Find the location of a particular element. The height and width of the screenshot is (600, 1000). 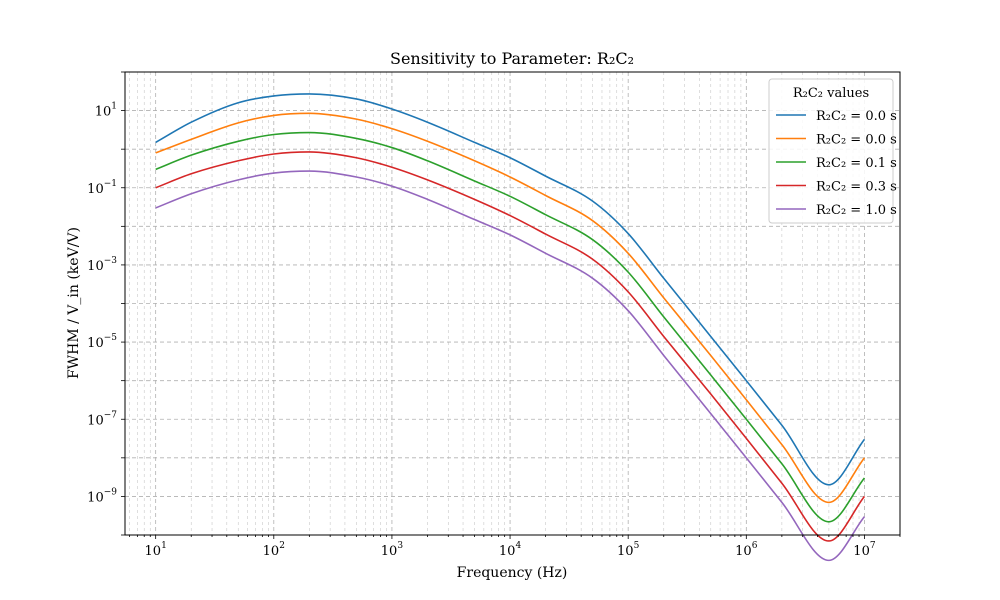

x-tick-label: 10² is located at coordinates (274, 550).